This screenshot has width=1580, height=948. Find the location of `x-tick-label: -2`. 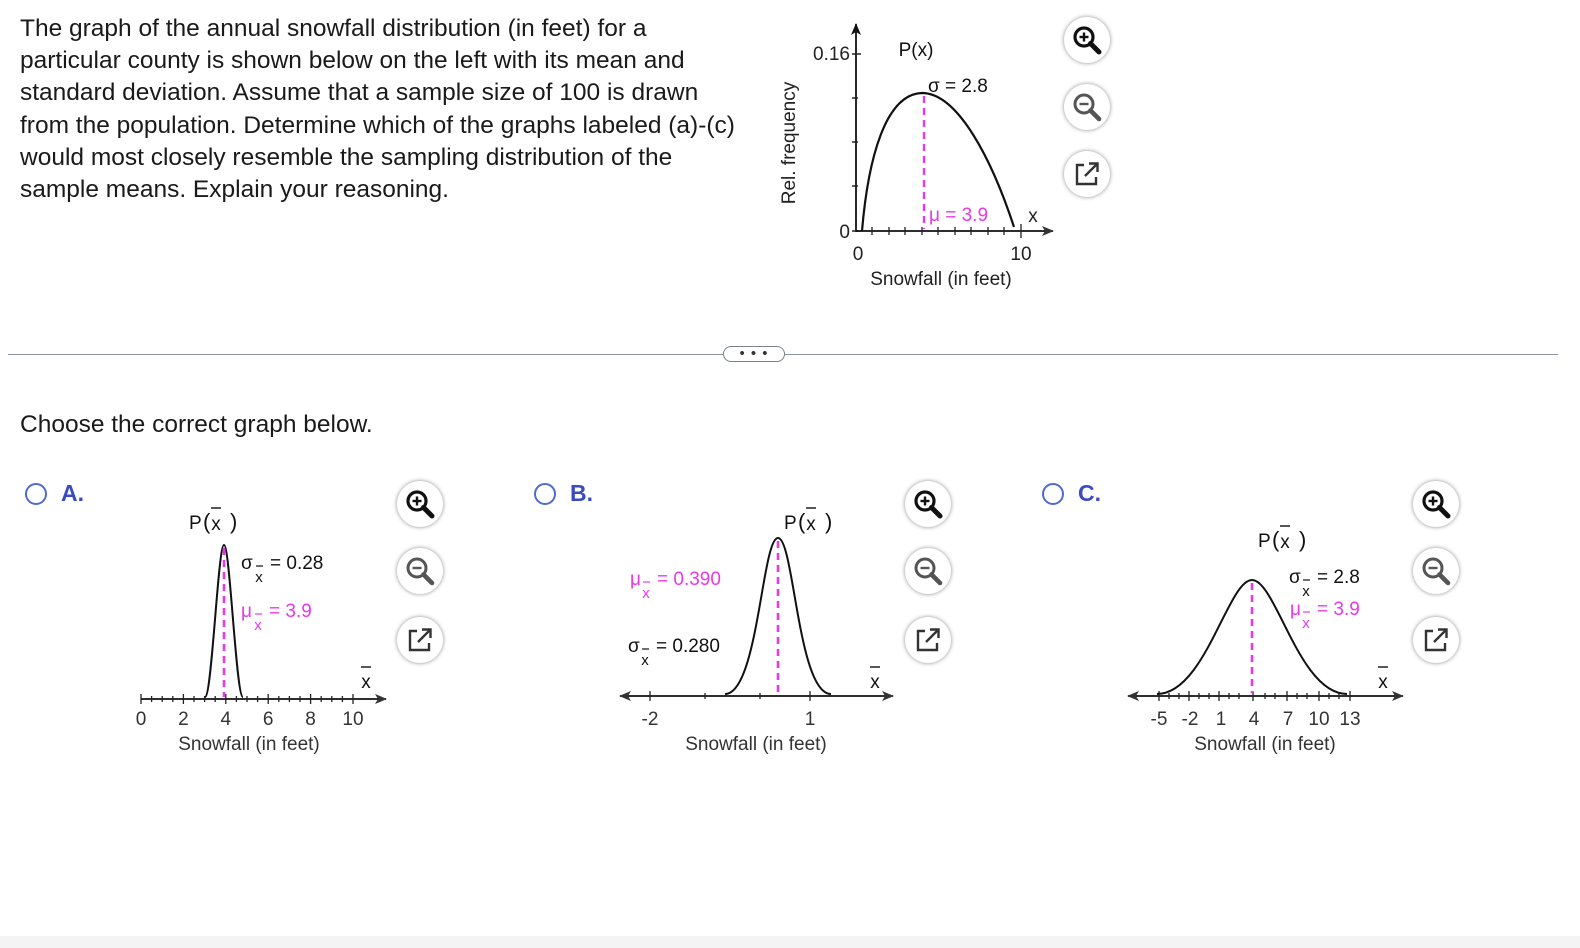

x-tick-label: -2 is located at coordinates (650, 719).